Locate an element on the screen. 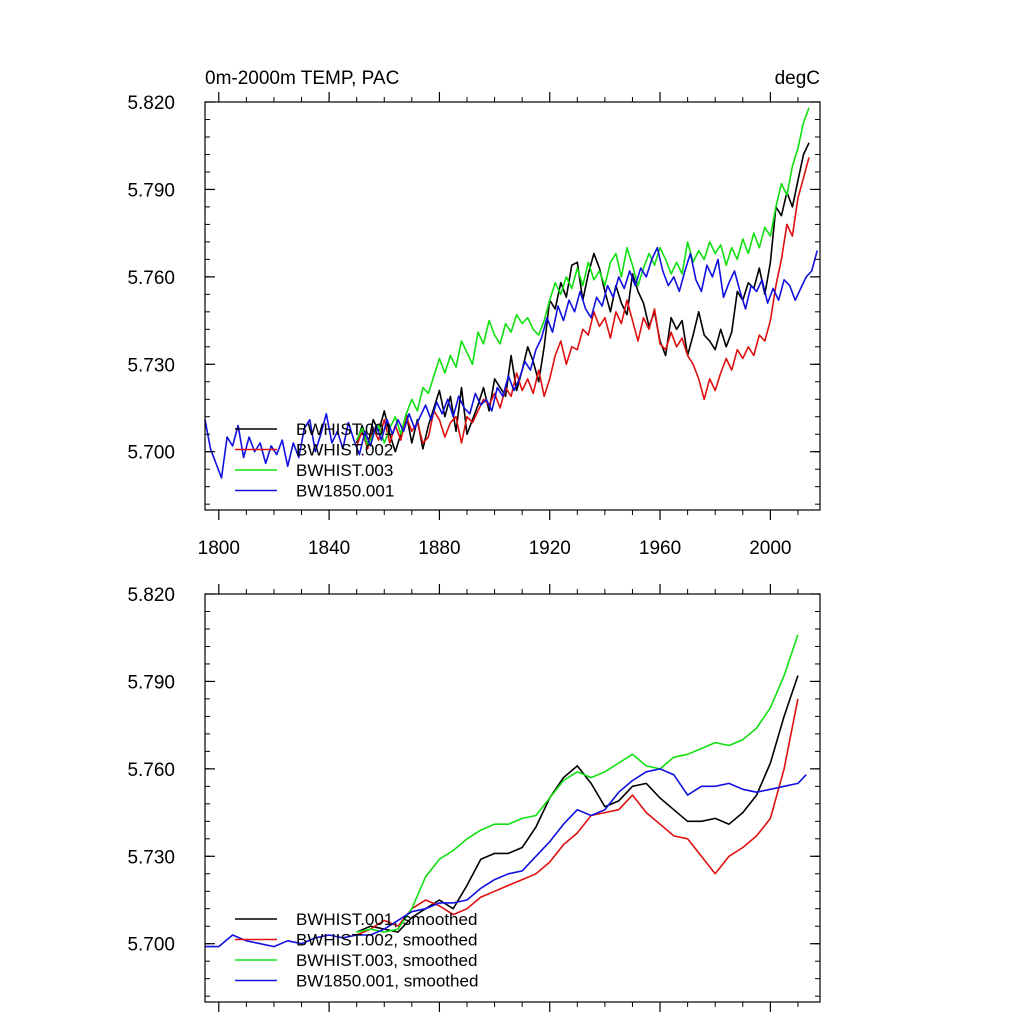 Image resolution: width=1024 pixels, height=1024 pixels. series-line-bw1850-001-smoothed is located at coordinates (506, 858).